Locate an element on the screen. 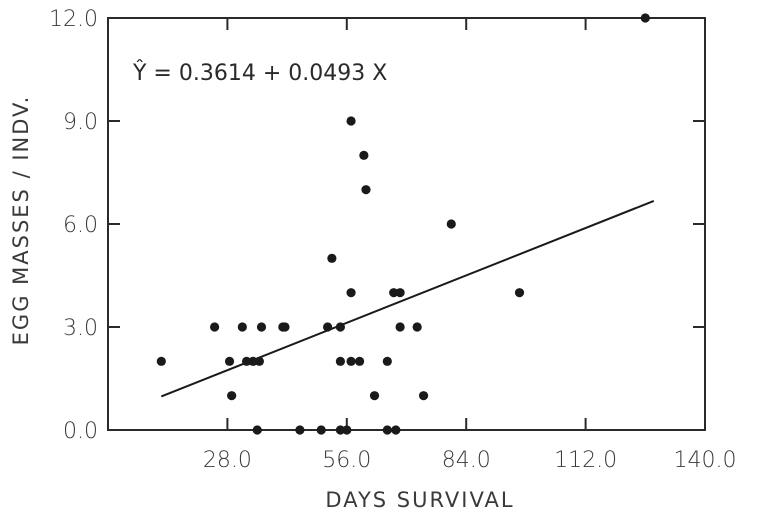 The image size is (762, 519). y-tick-label: 0.0 is located at coordinates (80, 431).